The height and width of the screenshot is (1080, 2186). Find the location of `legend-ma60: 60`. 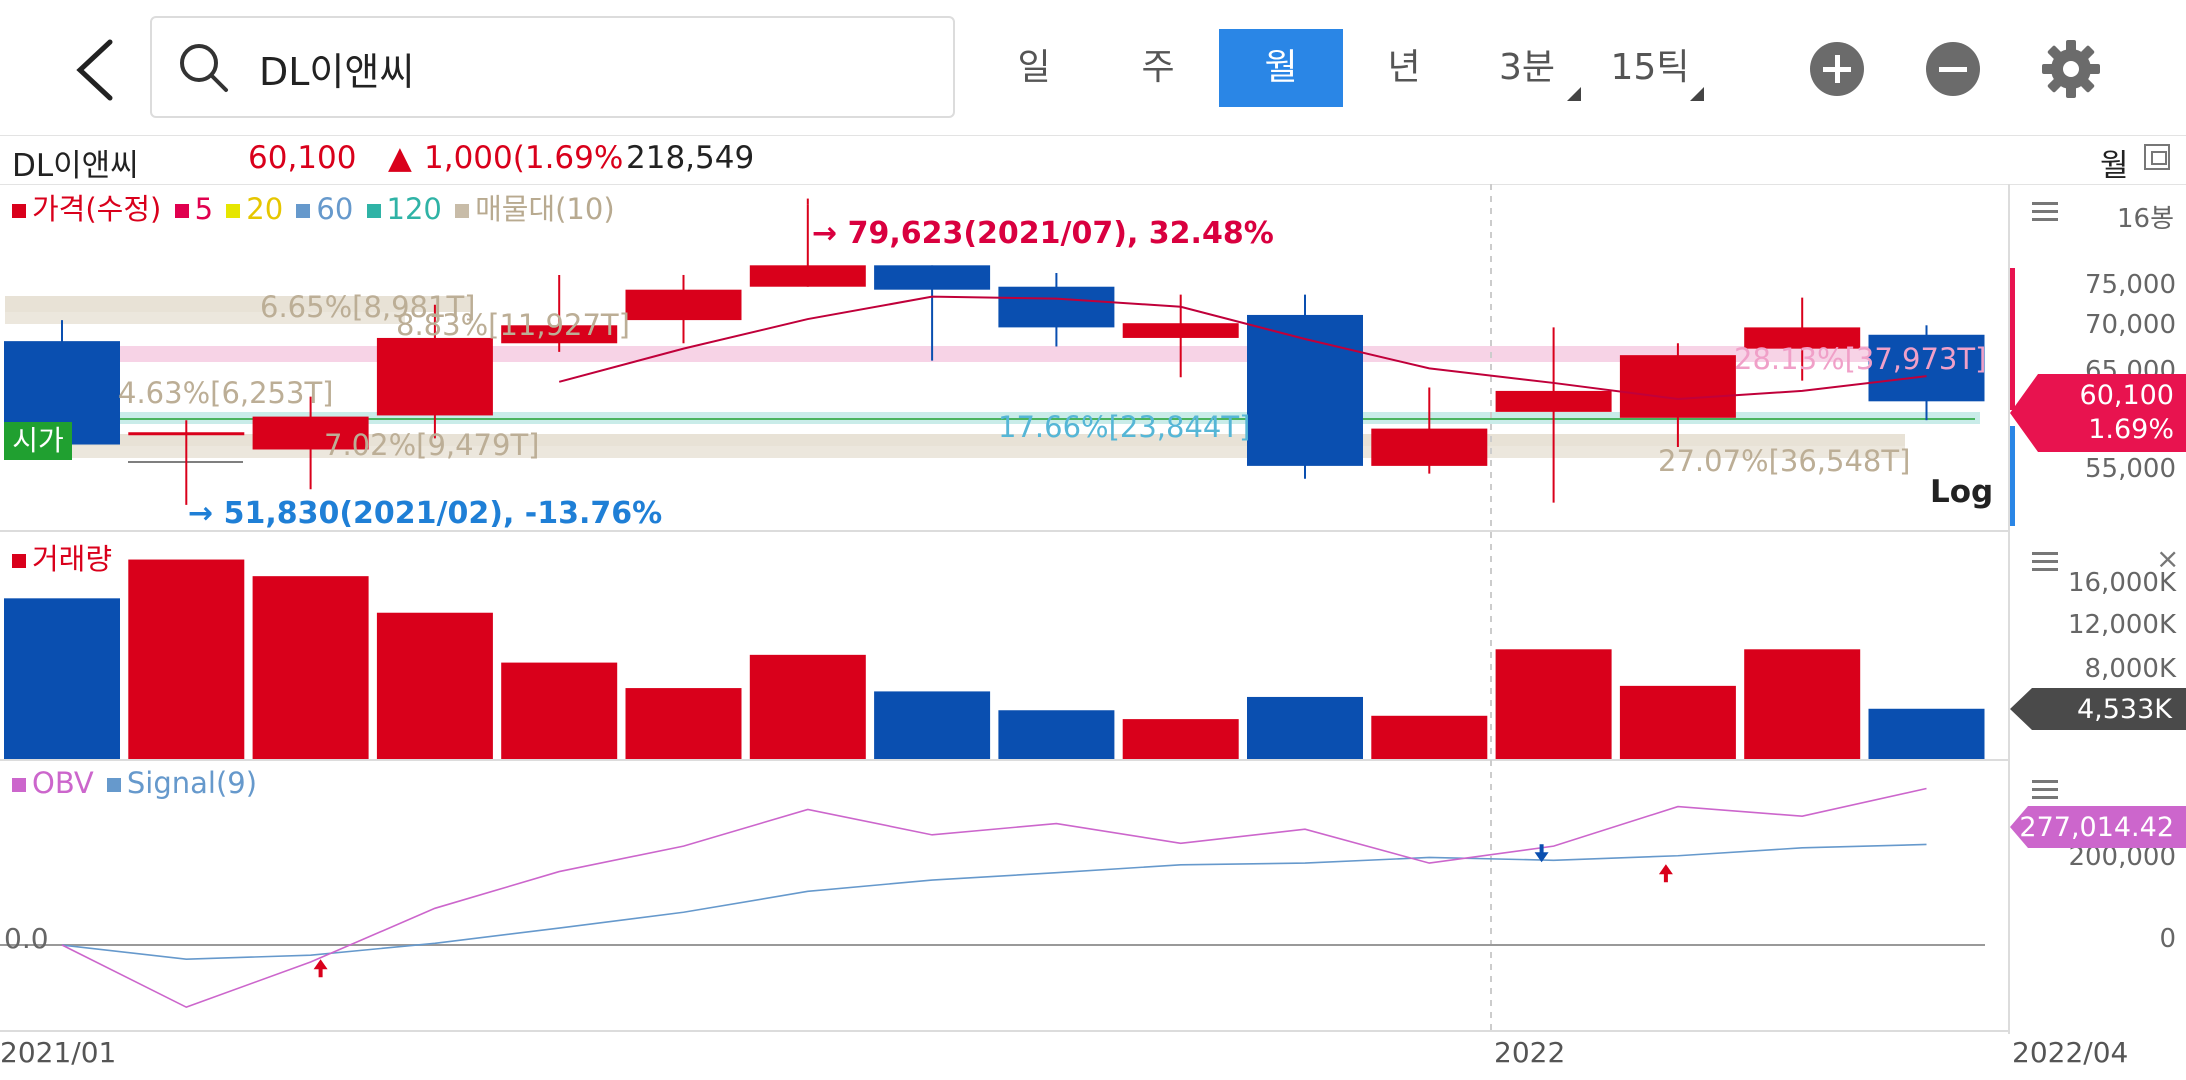

legend-ma60: 60 is located at coordinates (335, 209).